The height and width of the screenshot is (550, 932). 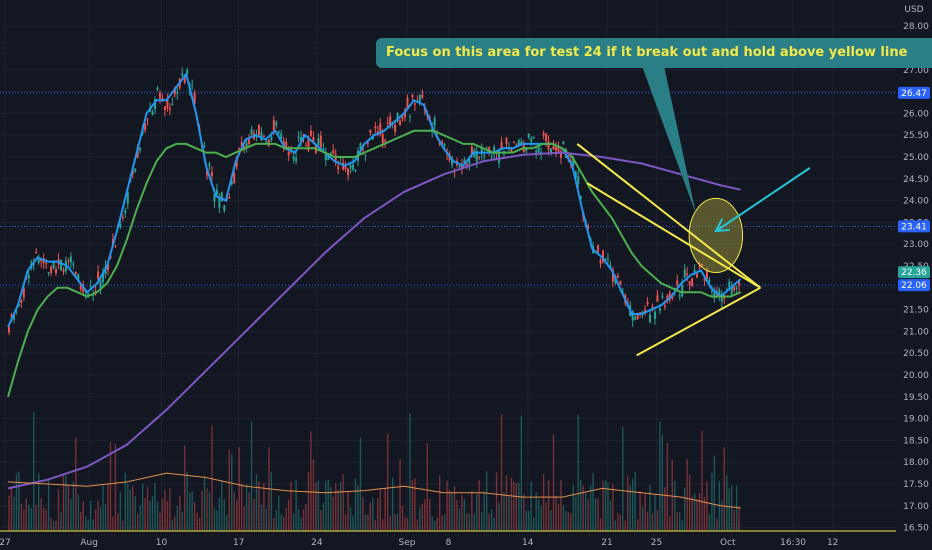 What do you see at coordinates (913, 10) in the screenshot?
I see `currency-label: USD` at bounding box center [913, 10].